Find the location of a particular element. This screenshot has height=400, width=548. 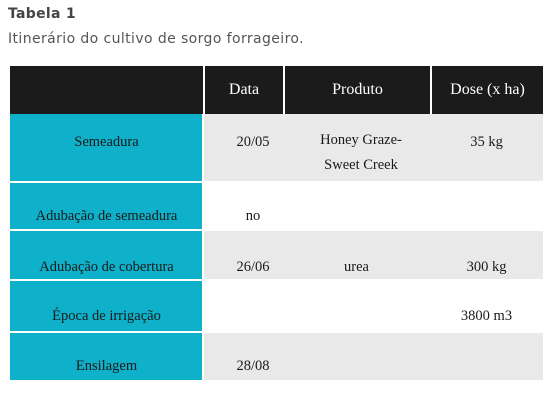

stage-cell: Época de irrigação is located at coordinates (106, 316).